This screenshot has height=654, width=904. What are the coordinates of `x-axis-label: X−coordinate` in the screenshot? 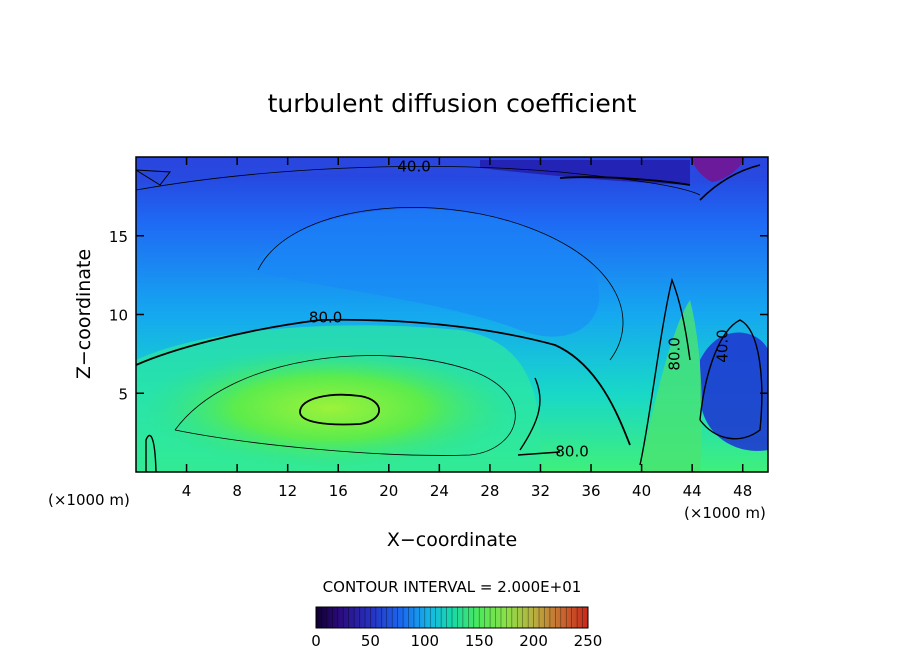 It's located at (452, 540).